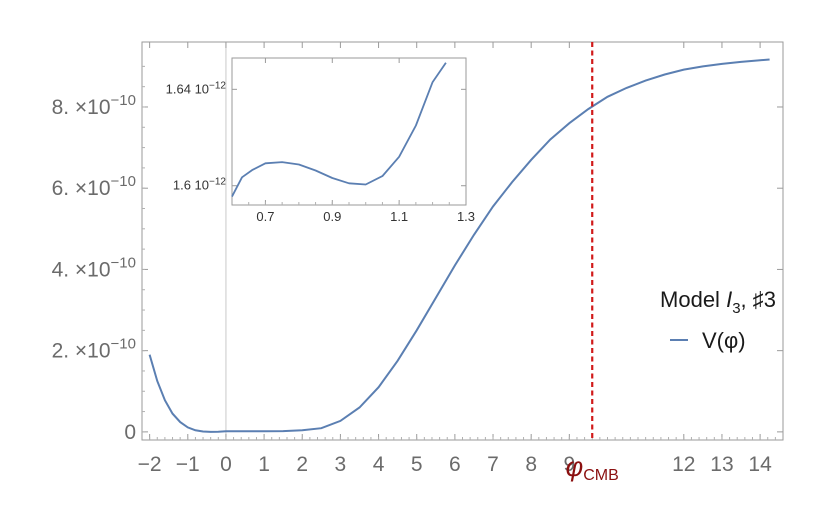 This screenshot has height=511, width=830. I want to click on x-tick-label: 9, so click(569, 464).